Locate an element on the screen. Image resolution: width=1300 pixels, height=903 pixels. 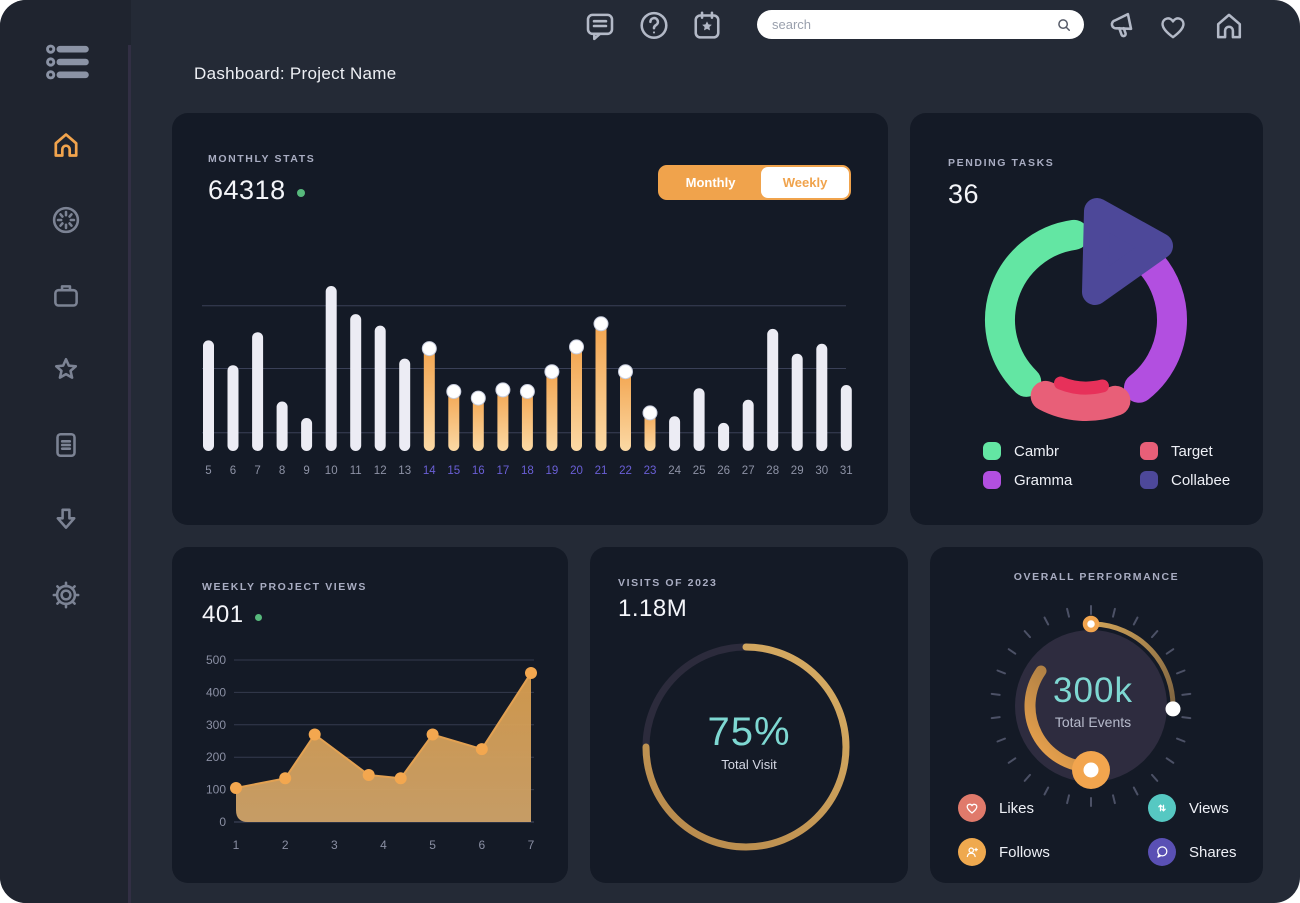
user-plus-icon is located at coordinates (972, 852).